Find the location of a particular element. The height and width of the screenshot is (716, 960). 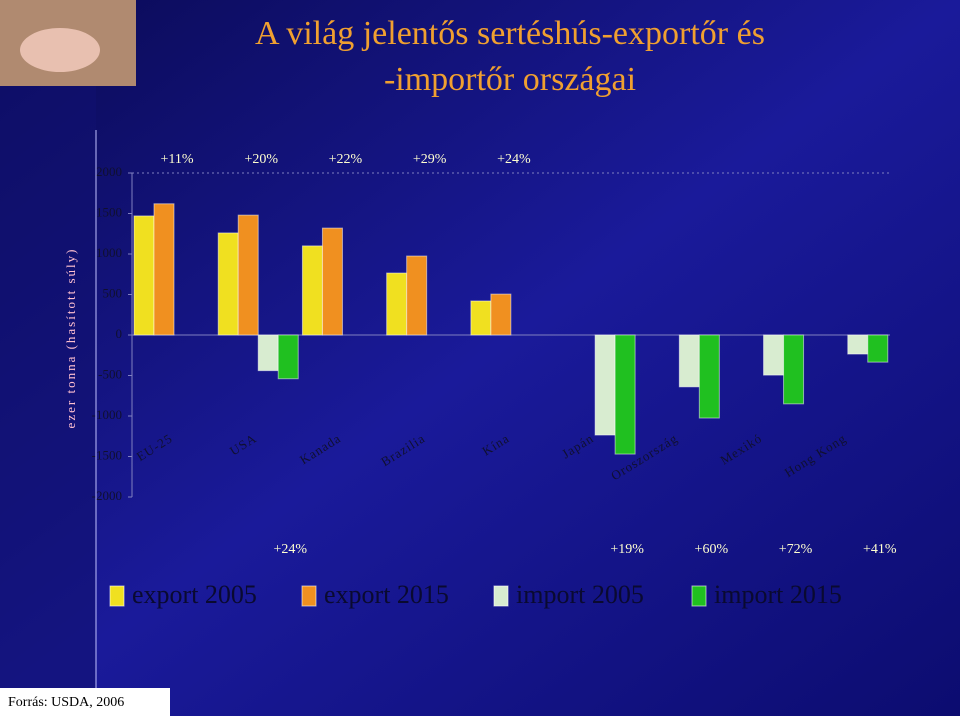

y-tick-label: -500 is located at coordinates (110, 373).